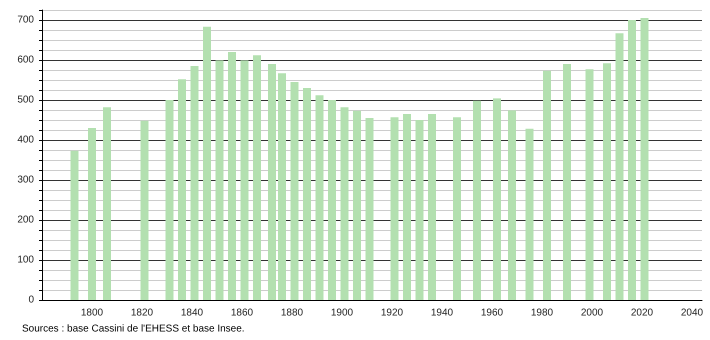 Image resolution: width=710 pixels, height=340 pixels. What do you see at coordinates (25, 180) in the screenshot?
I see `y-tick-label: 300` at bounding box center [25, 180].